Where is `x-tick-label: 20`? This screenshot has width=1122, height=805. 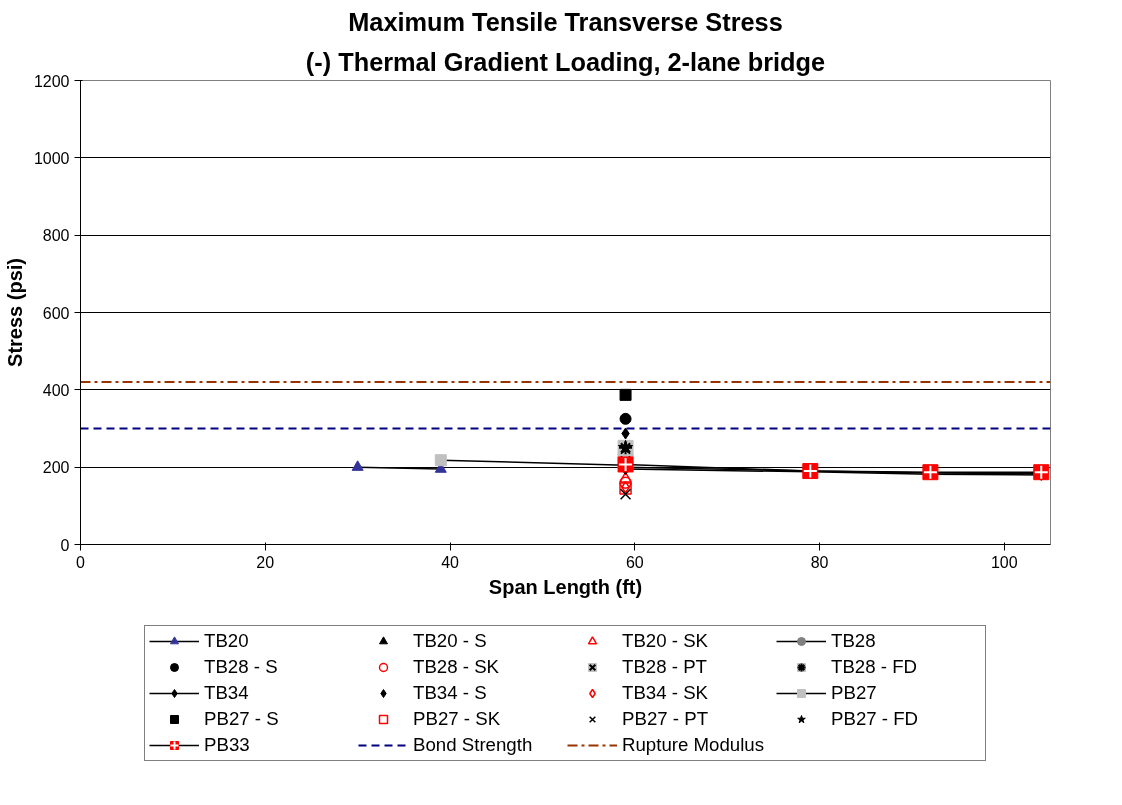 x-tick-label: 20 is located at coordinates (265, 562).